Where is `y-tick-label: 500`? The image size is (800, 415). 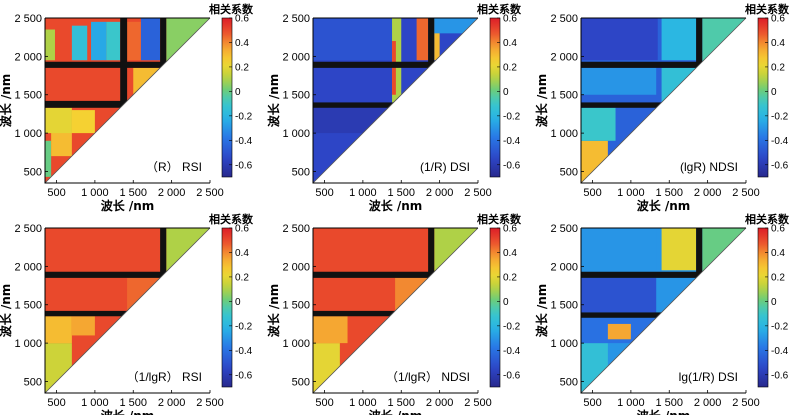 y-tick-label: 500 is located at coordinates (301, 382).